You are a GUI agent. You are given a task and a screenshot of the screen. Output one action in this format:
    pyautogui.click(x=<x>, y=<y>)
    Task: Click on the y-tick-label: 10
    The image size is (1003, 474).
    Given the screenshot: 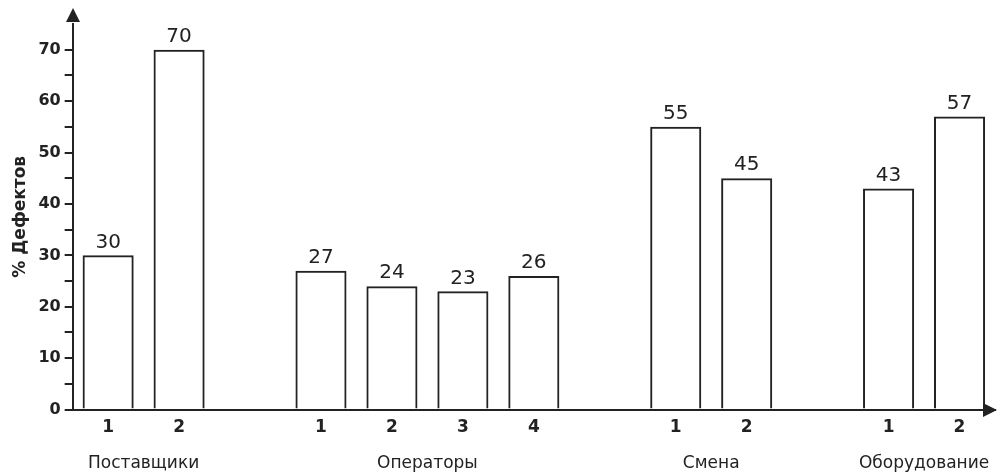 What is the action you would take?
    pyautogui.click(x=49, y=357)
    